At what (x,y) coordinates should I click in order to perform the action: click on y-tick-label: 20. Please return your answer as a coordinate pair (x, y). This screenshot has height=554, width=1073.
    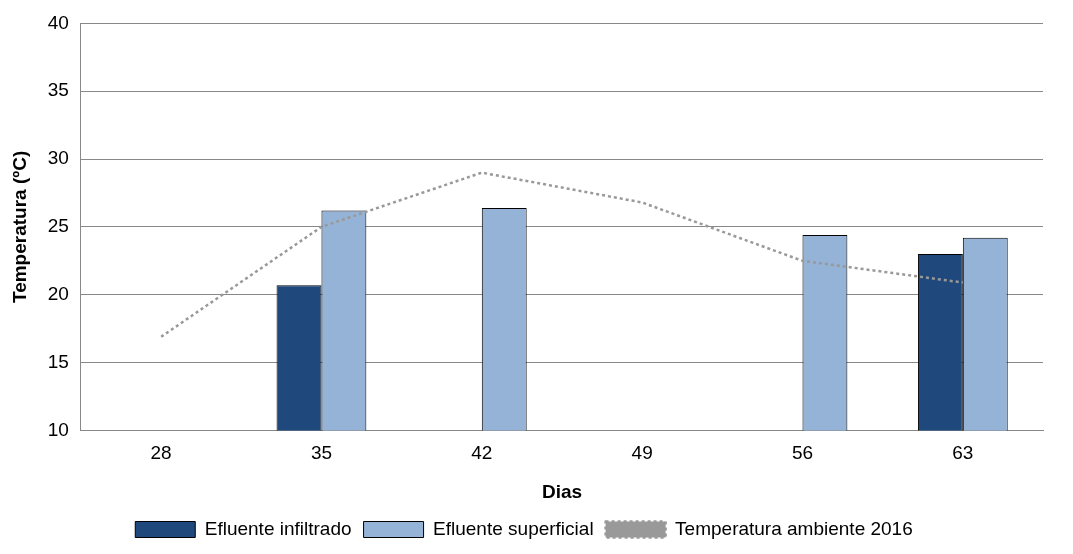
    Looking at the image, I should click on (58, 293).